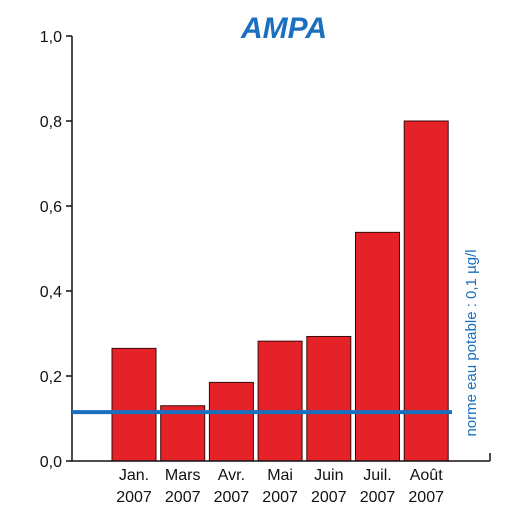 This screenshot has height=511, width=505. I want to click on y-tick-label: 0,2, so click(51, 377).